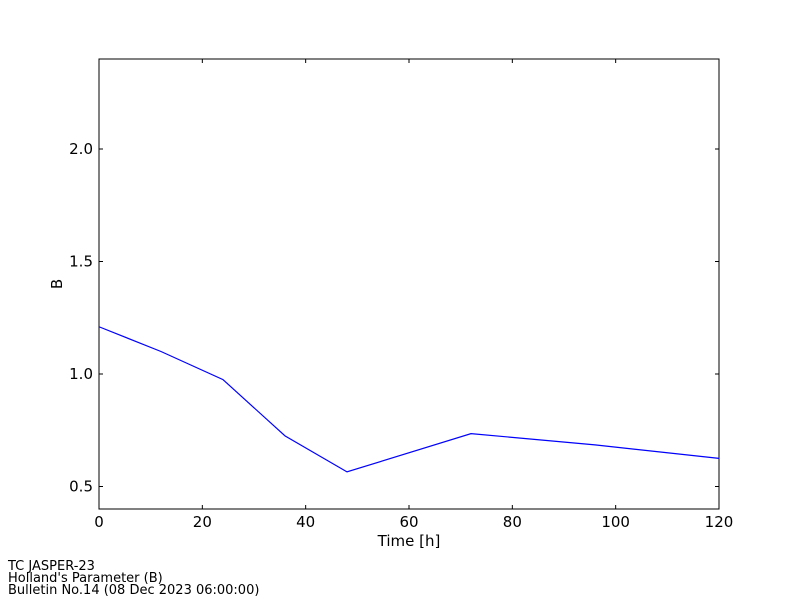  Describe the element at coordinates (51, 566) in the screenshot. I see `footer-line: TC JASPER-23` at that location.